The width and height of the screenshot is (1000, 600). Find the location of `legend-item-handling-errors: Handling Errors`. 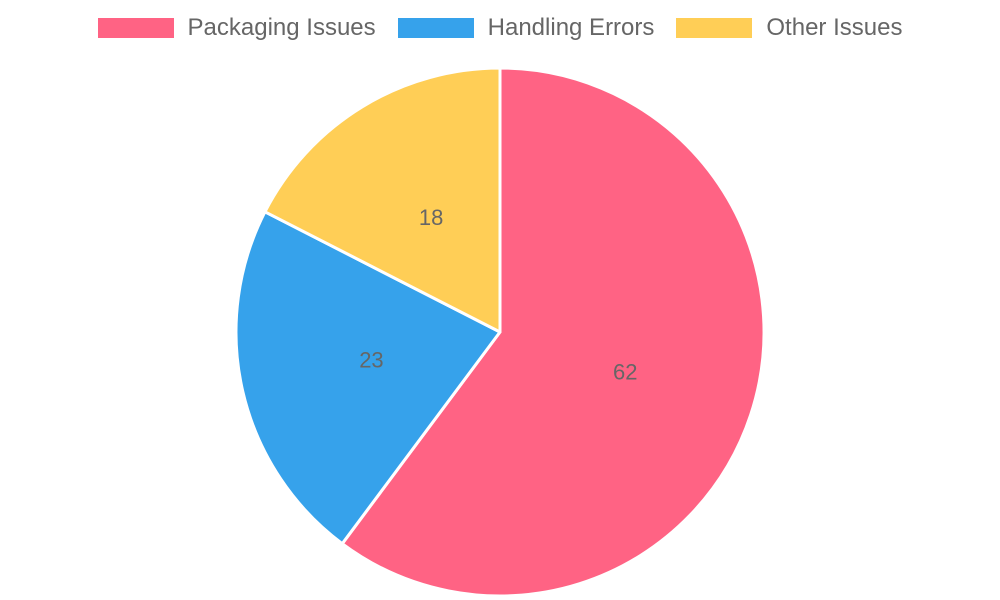

legend-item-handling-errors: Handling Errors is located at coordinates (526, 28).